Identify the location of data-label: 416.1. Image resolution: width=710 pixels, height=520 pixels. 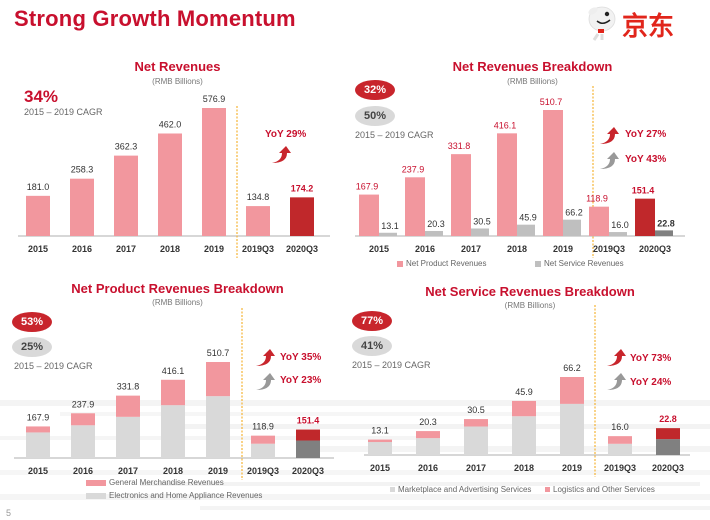
(173, 371).